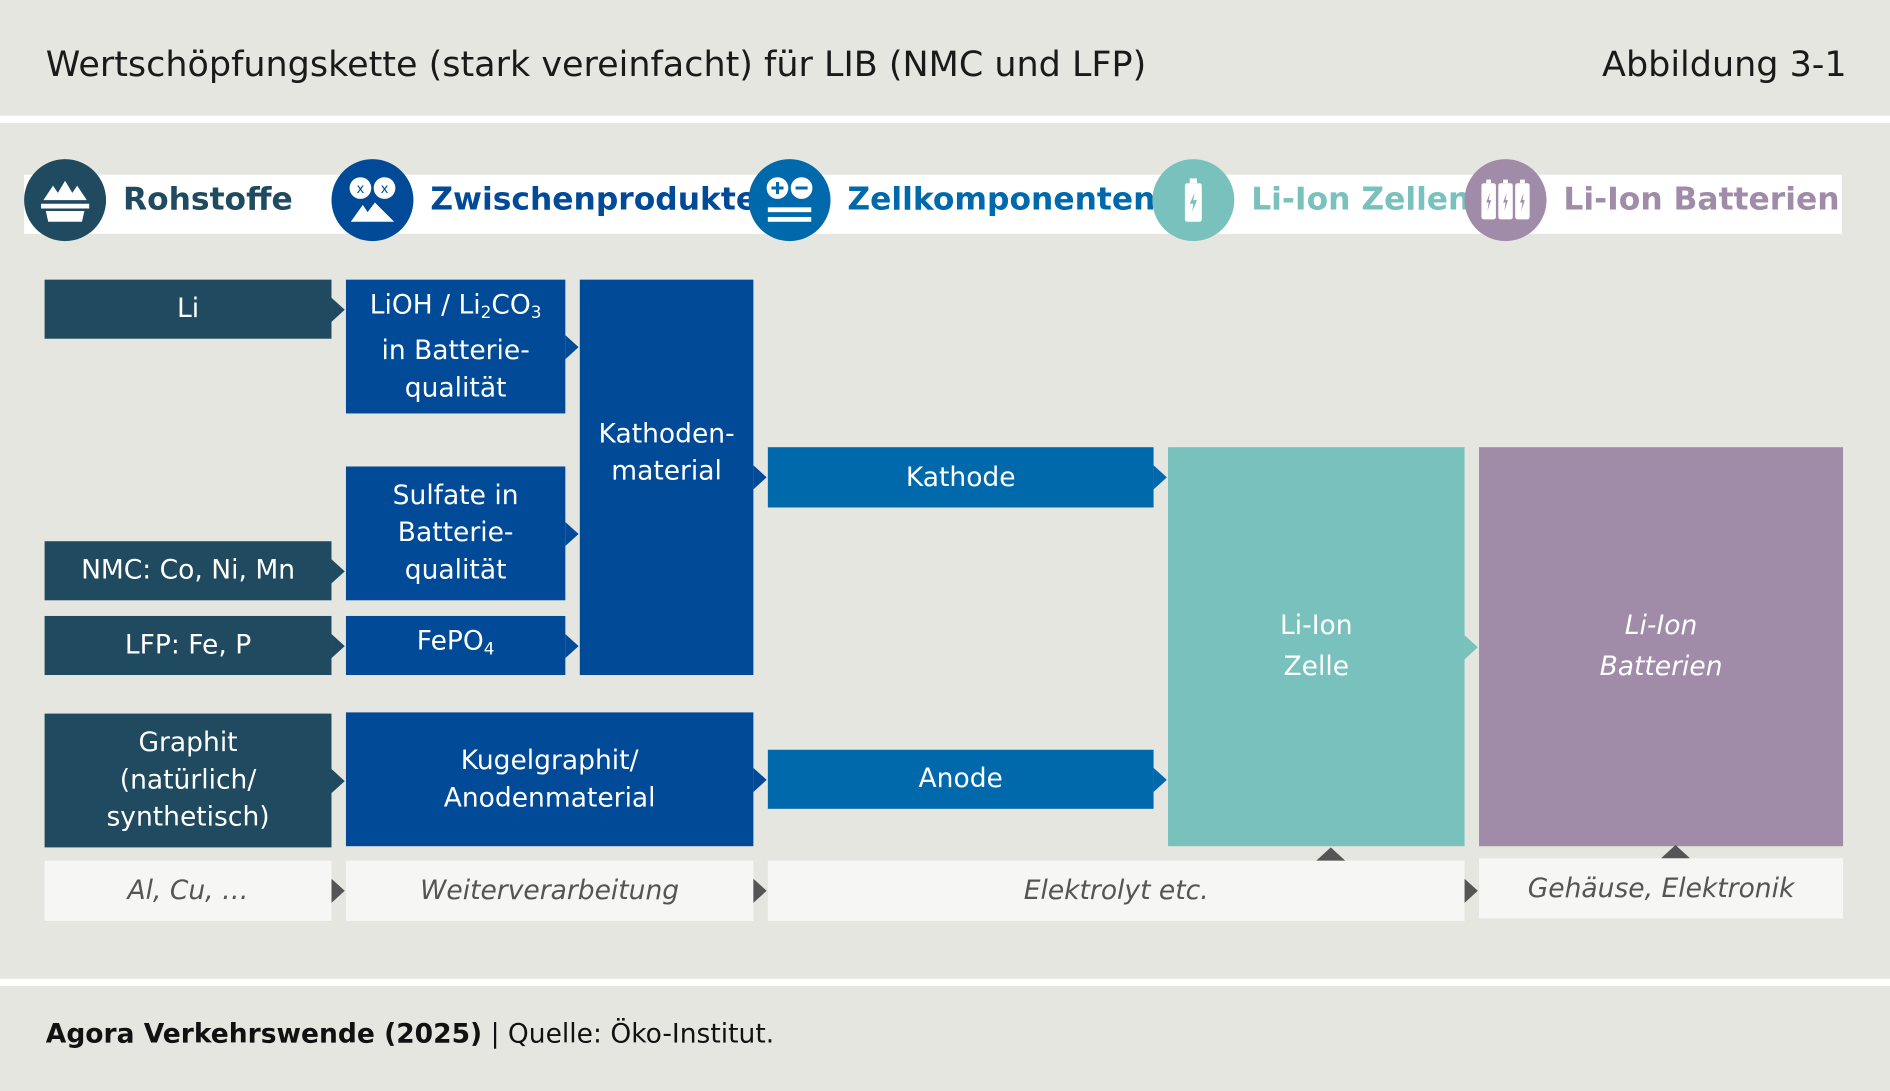 The width and height of the screenshot is (1890, 1091). What do you see at coordinates (673, 477) in the screenshot?
I see `box-kathodenmaterial: Kathoden-material` at bounding box center [673, 477].